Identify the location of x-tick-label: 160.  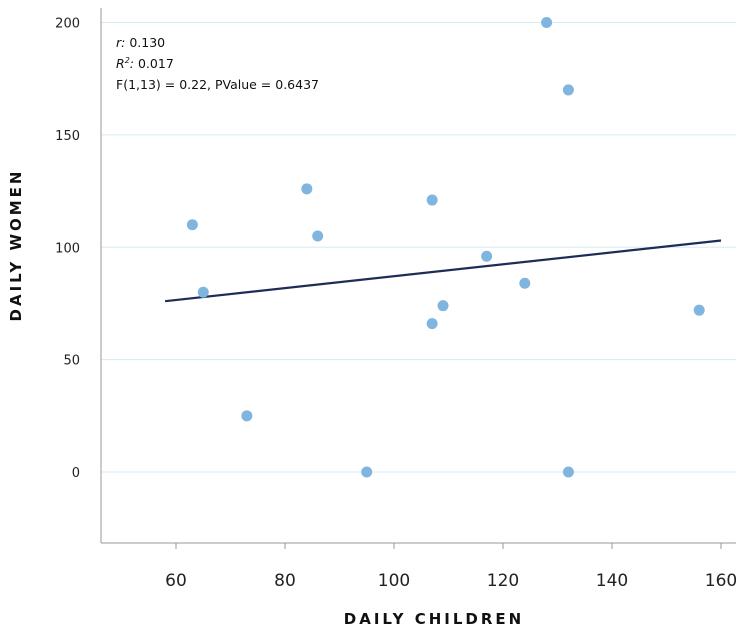
(720, 581).